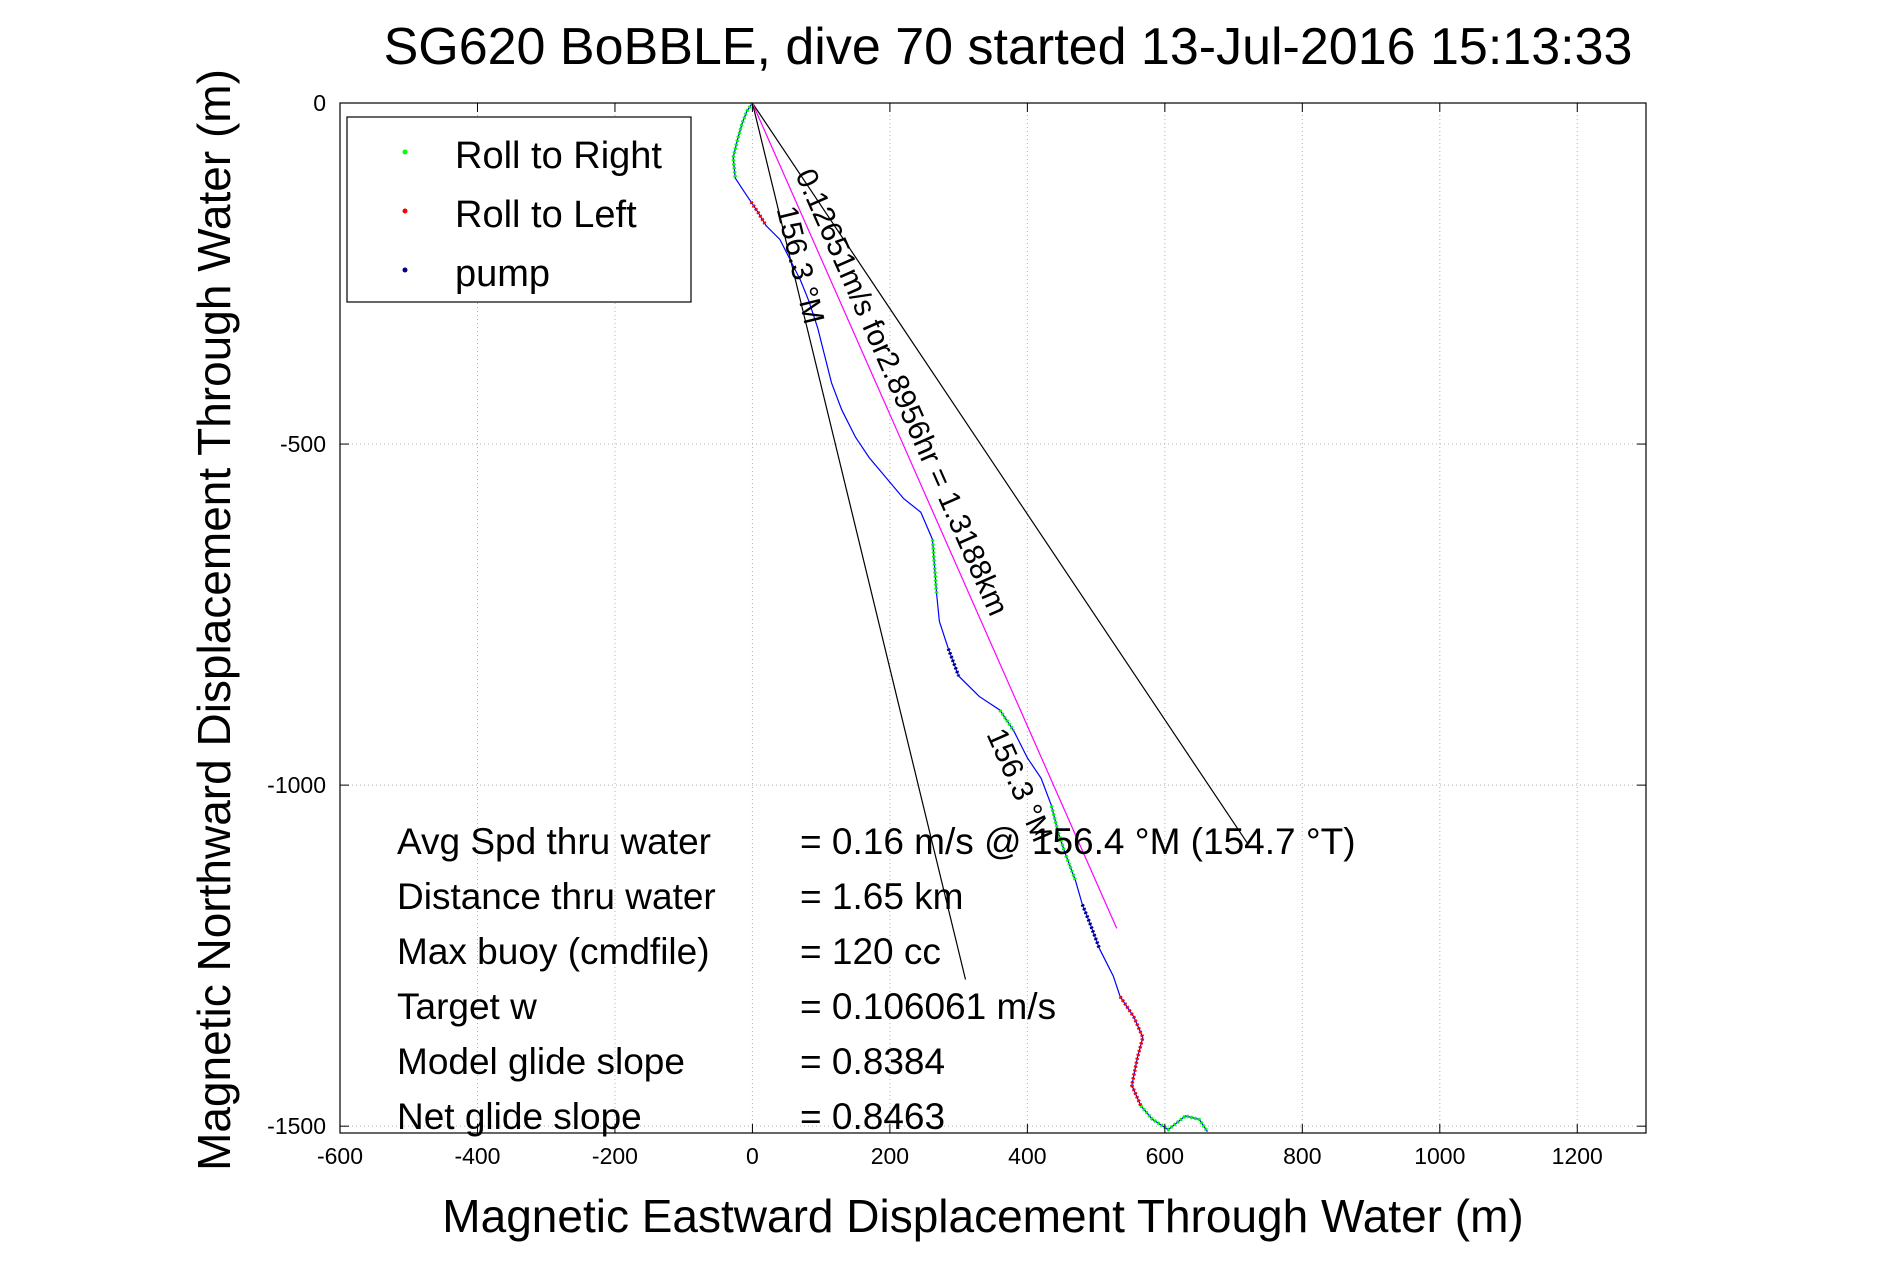 This screenshot has width=1891, height=1262. I want to click on legend: Roll to Right Roll to Left pump, so click(519, 209).